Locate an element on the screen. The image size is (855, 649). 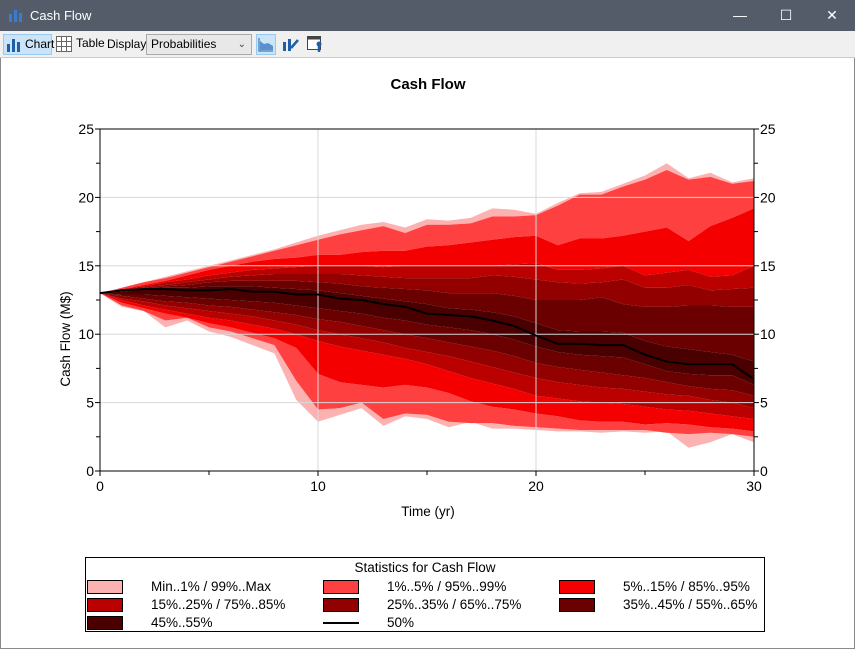
y-tick-label: 15 is located at coordinates (86, 266).